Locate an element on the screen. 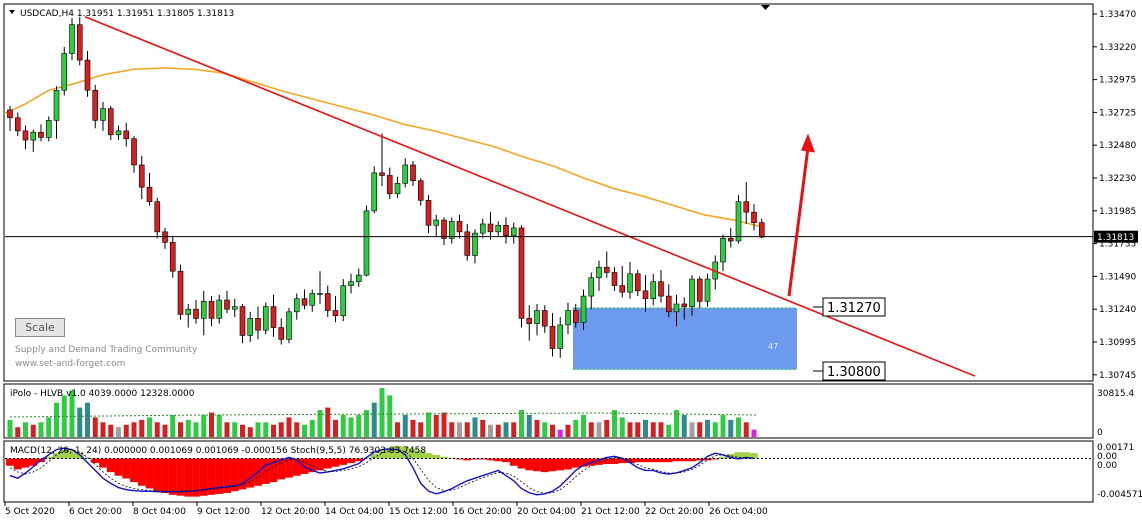  stoch-signal-line is located at coordinates (381, 471).